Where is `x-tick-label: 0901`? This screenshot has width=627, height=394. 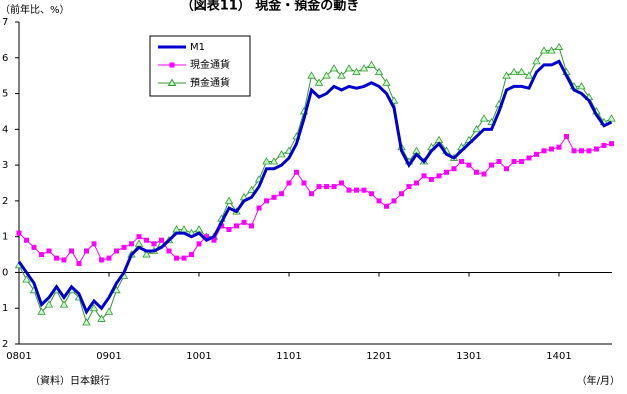 x-tick-label: 0901 is located at coordinates (108, 356).